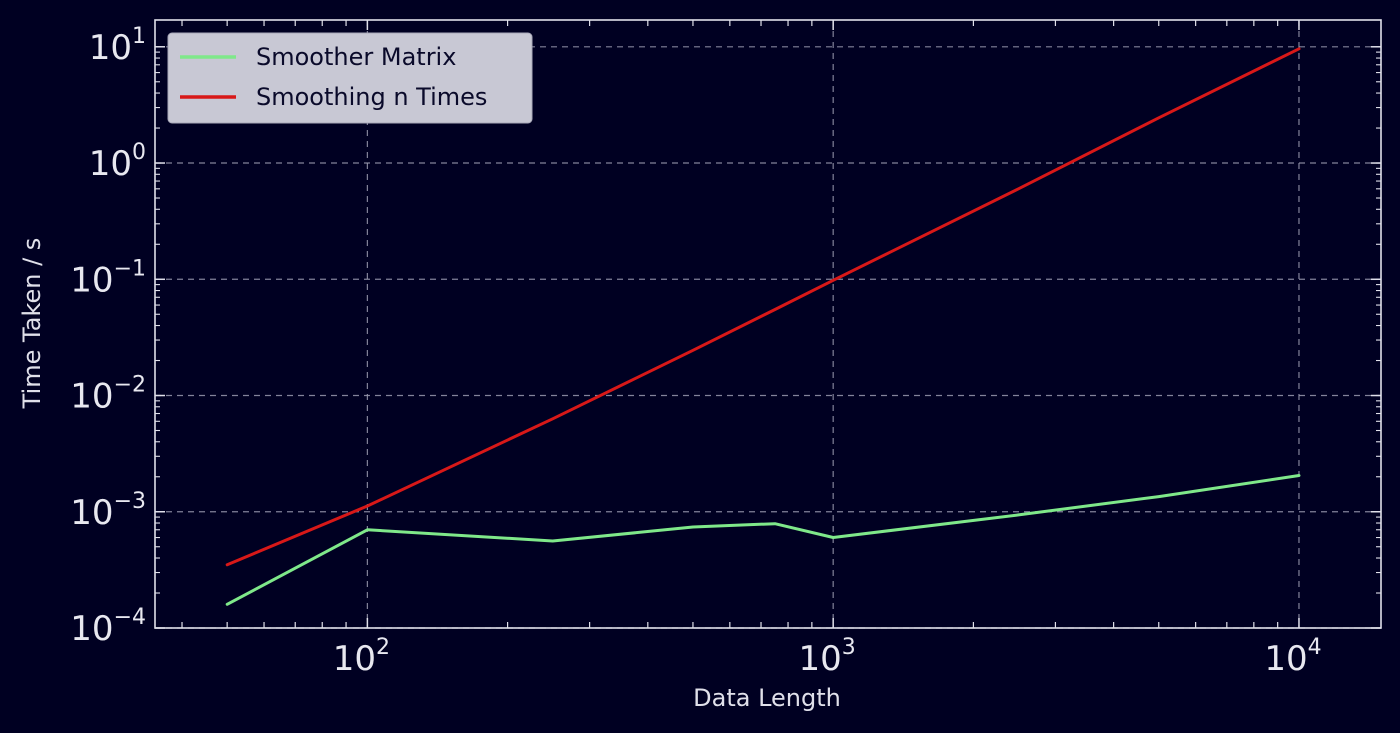 The image size is (1400, 733). What do you see at coordinates (117, 46) in the screenshot?
I see `y-tick-label: 10¹` at bounding box center [117, 46].